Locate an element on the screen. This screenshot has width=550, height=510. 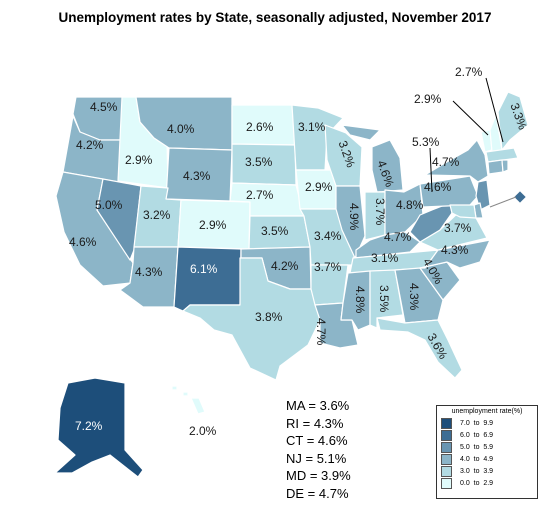
state-tx is located at coordinates (251, 319).